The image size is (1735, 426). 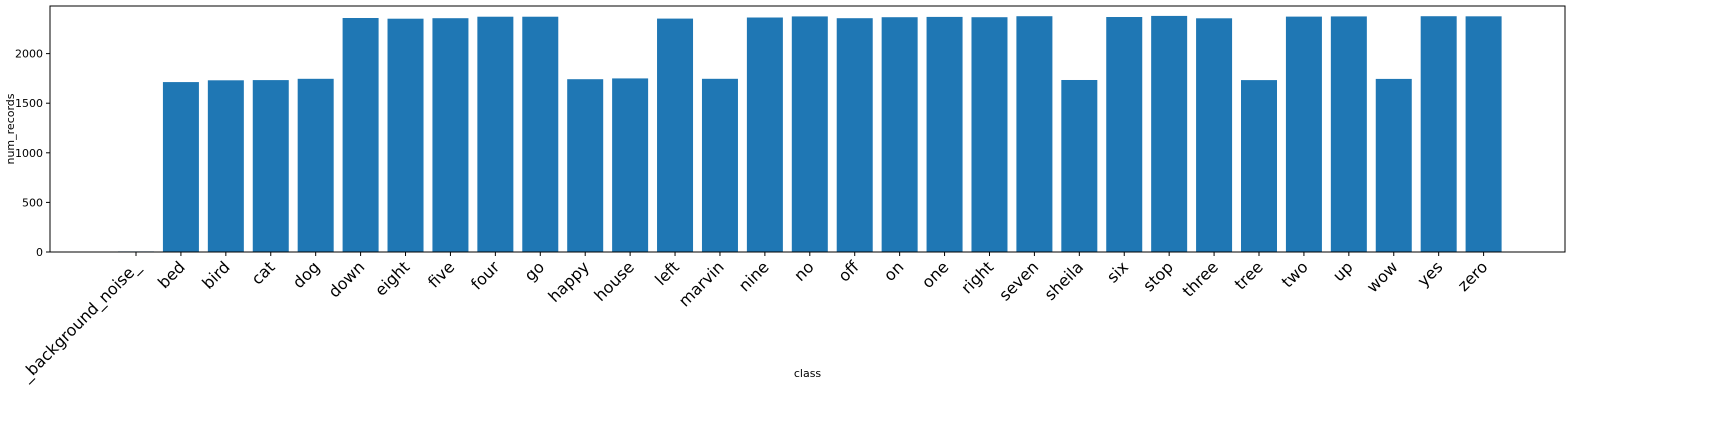 I want to click on bar-on, so click(x=899, y=134).